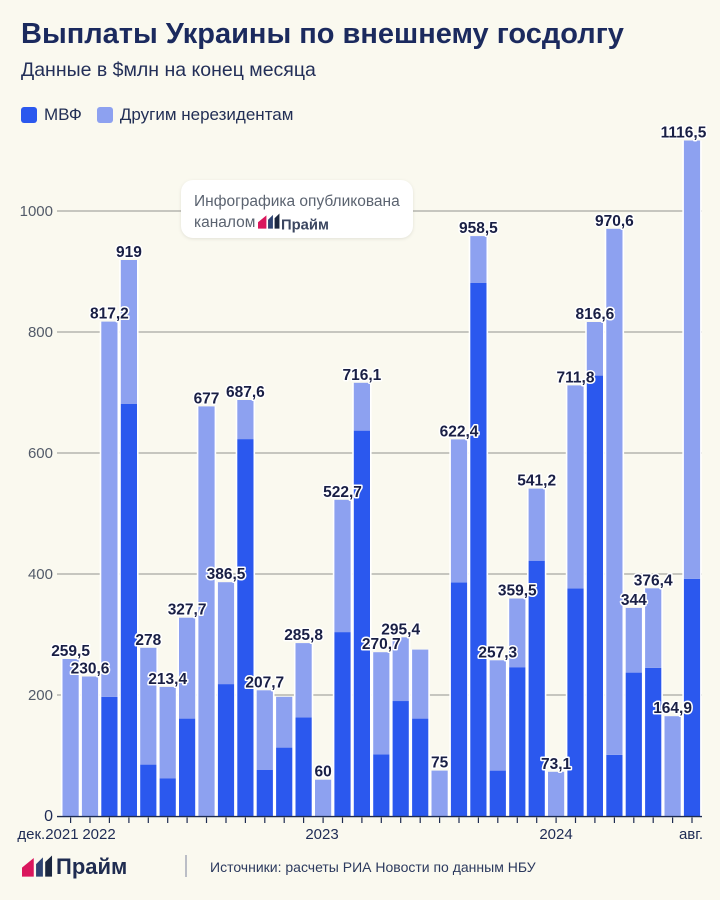 The width and height of the screenshot is (720, 900). I want to click on svg-text: 270,7, so click(381, 644).